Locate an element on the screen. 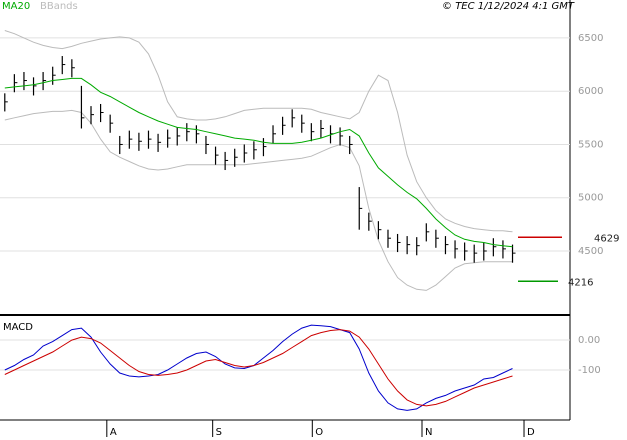 This screenshot has width=627, height=440. level-label: 4629 is located at coordinates (606, 238).